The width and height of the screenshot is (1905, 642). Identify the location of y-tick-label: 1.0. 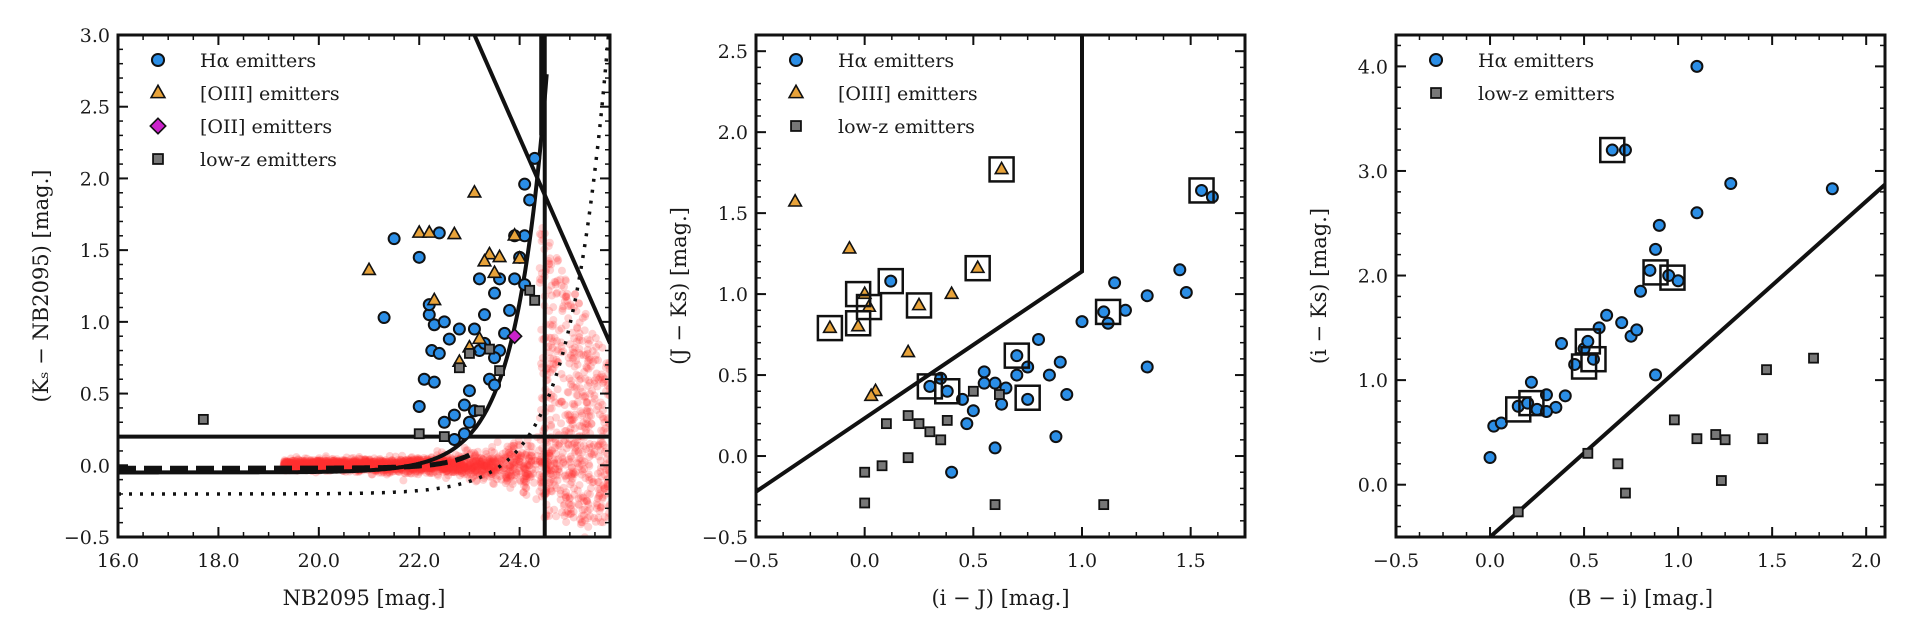
(733, 295).